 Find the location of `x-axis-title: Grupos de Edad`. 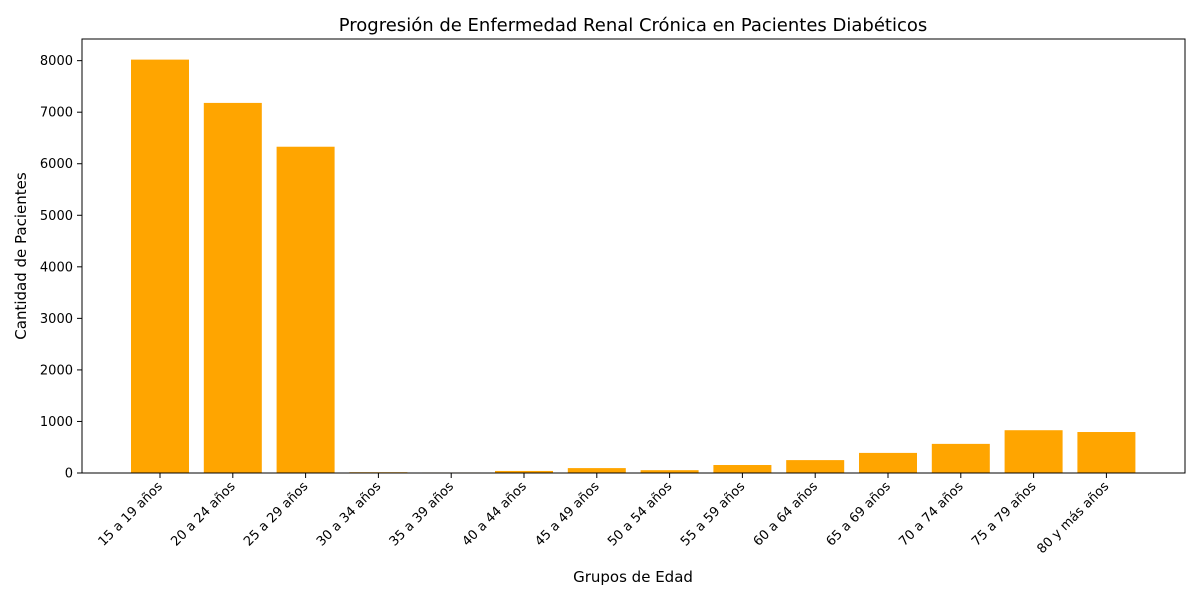

x-axis-title: Grupos de Edad is located at coordinates (633, 577).